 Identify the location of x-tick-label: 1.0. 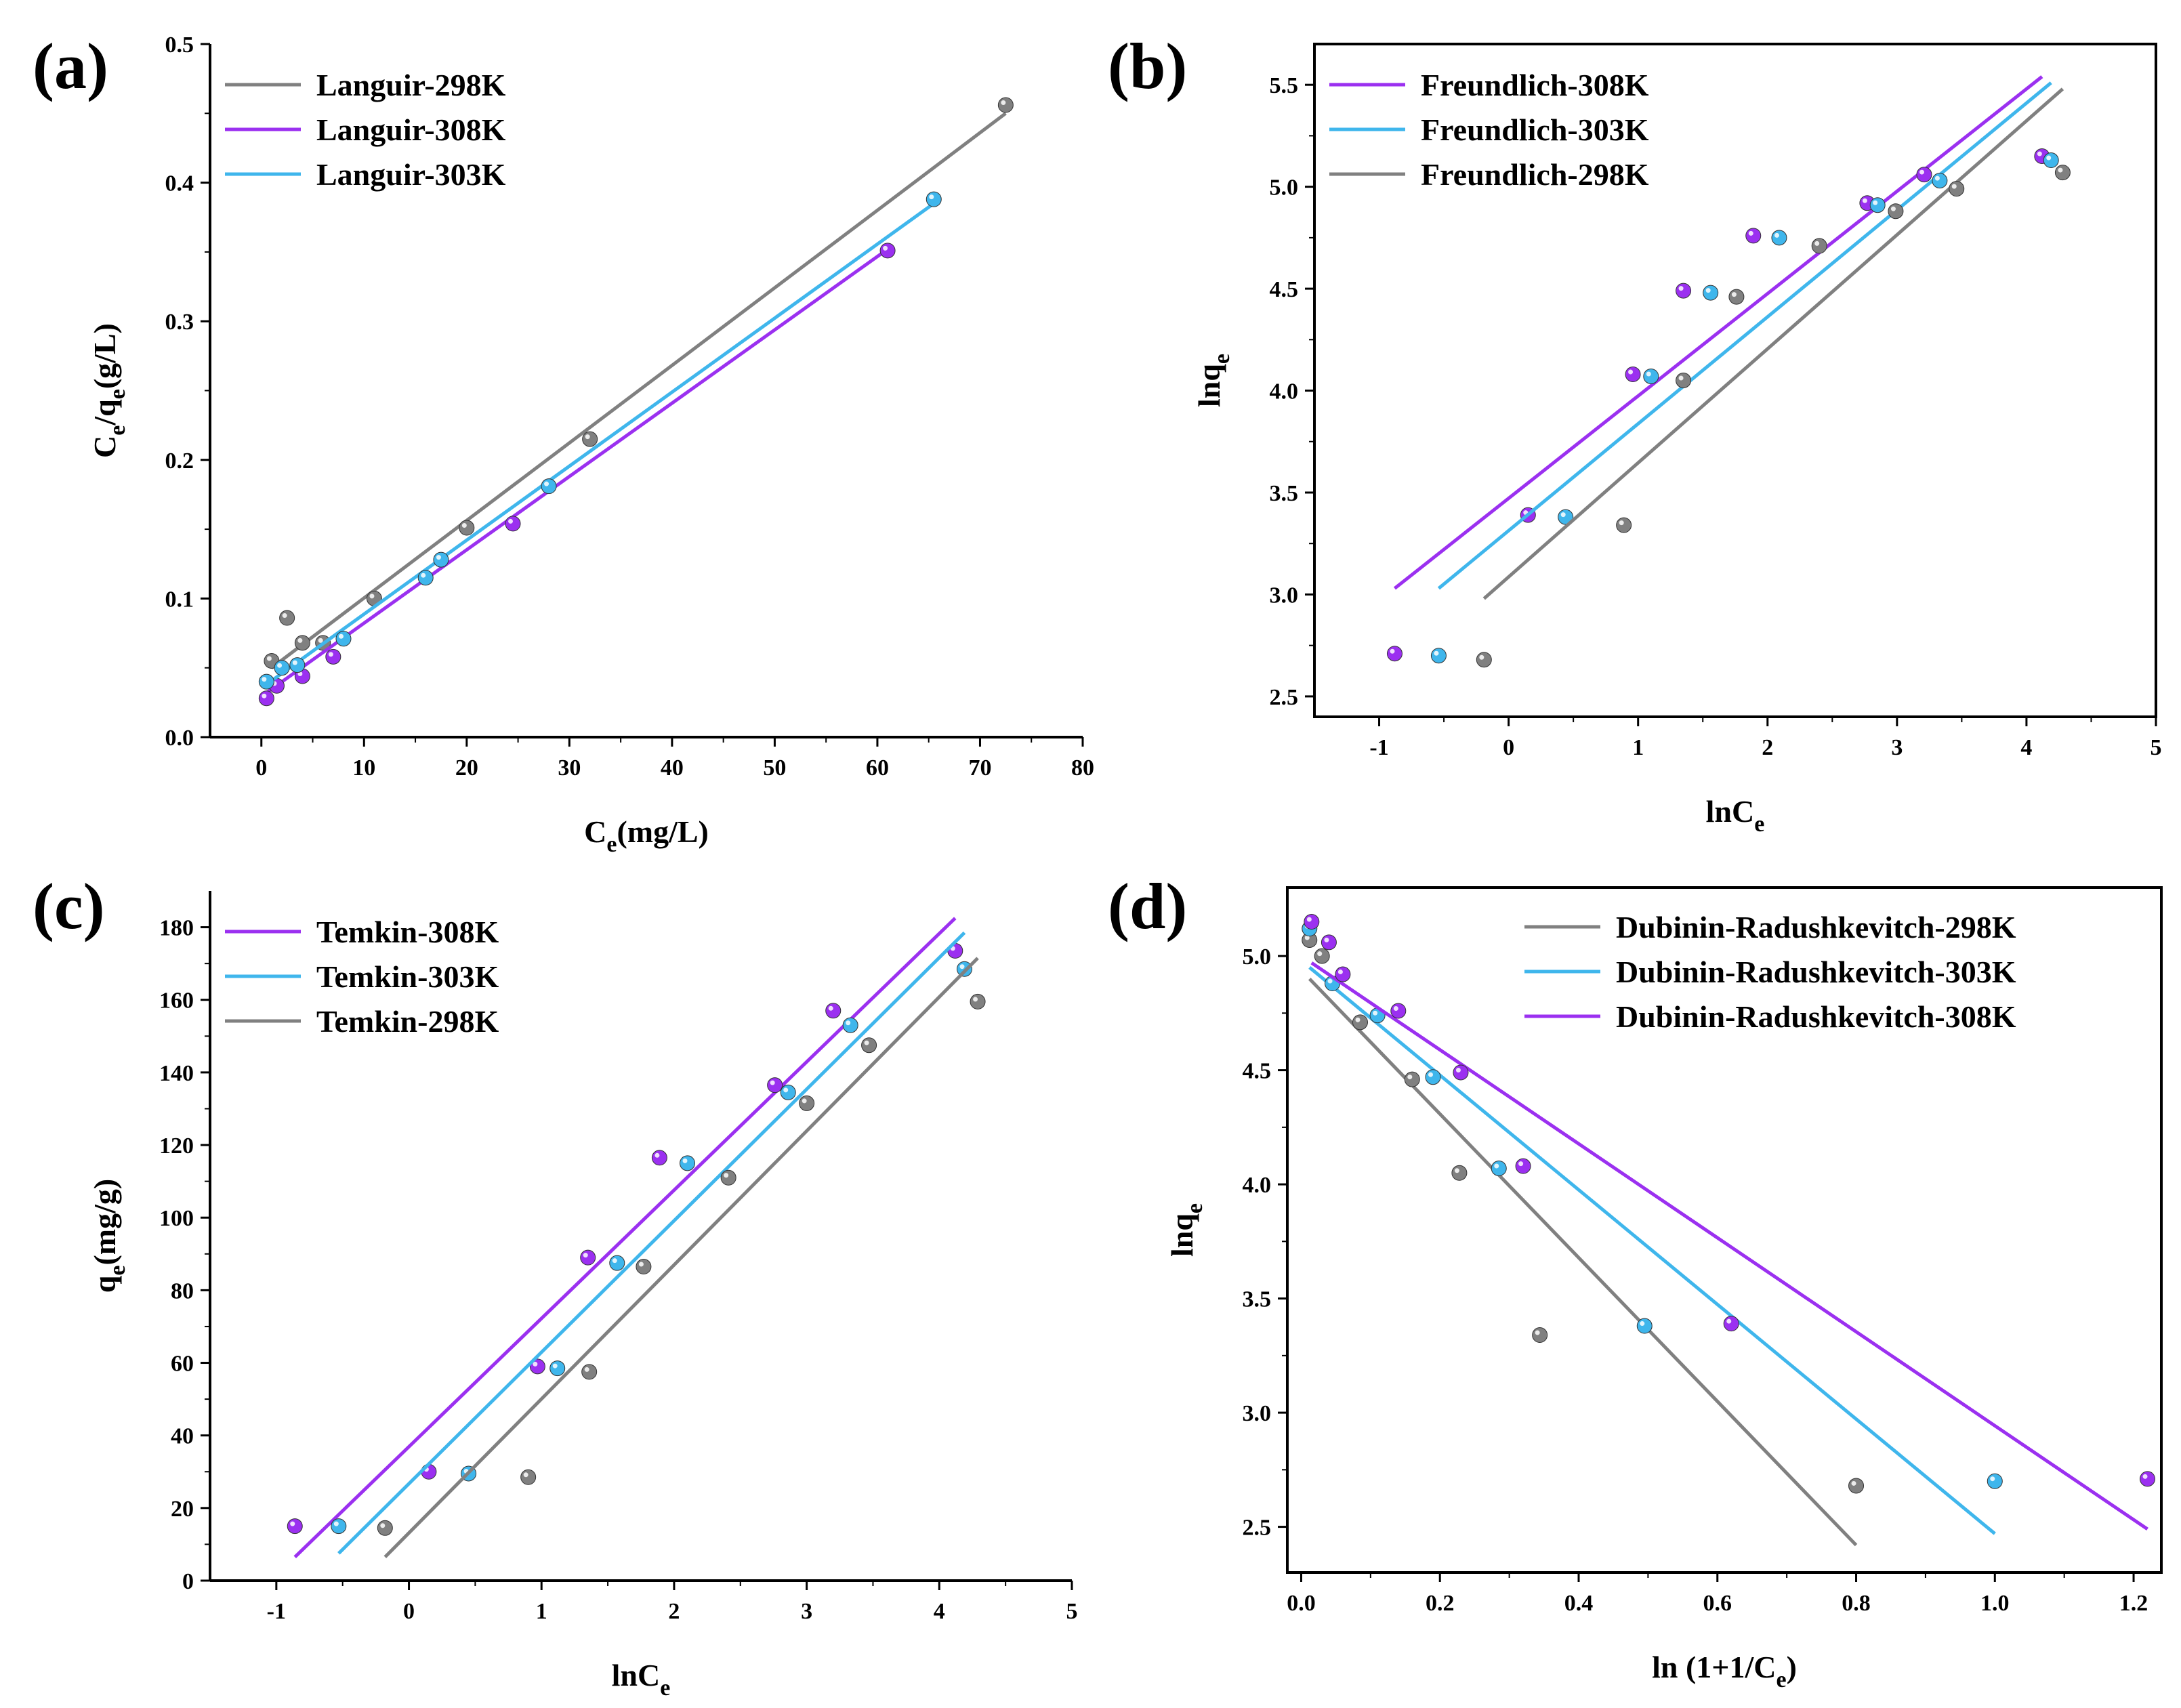
(1995, 1603).